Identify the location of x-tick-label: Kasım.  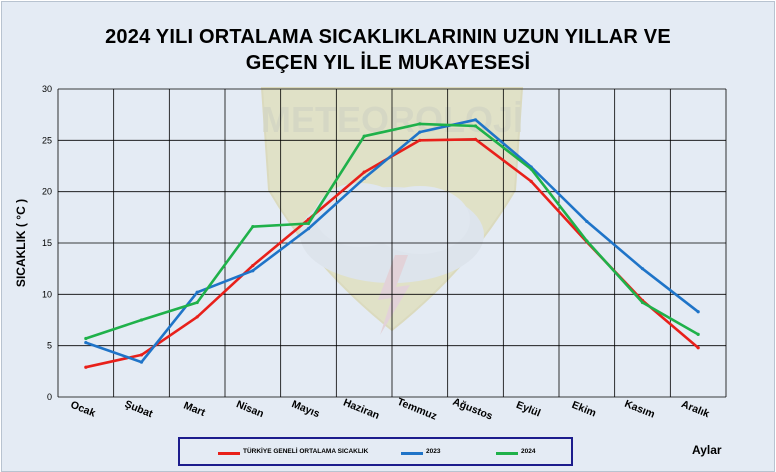
(640, 409).